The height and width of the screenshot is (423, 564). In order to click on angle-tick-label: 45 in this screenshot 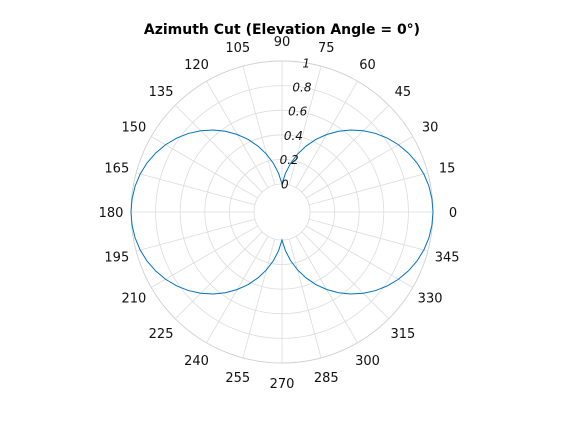, I will do `click(403, 92)`.